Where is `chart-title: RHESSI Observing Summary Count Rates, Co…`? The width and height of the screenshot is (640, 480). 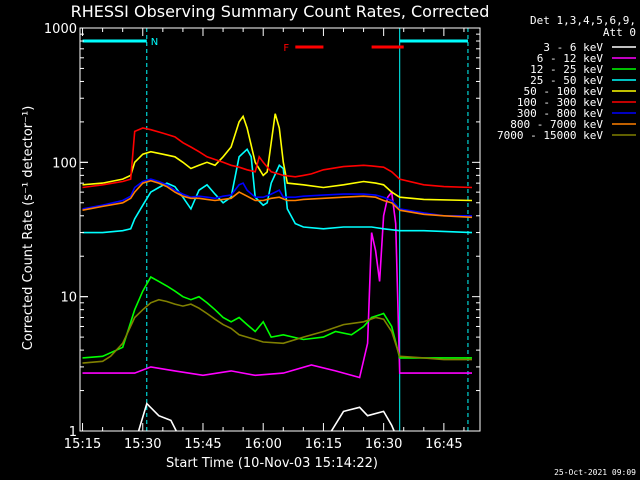 chart-title: RHESSI Observing Summary Count Rates, Co… is located at coordinates (280, 11).